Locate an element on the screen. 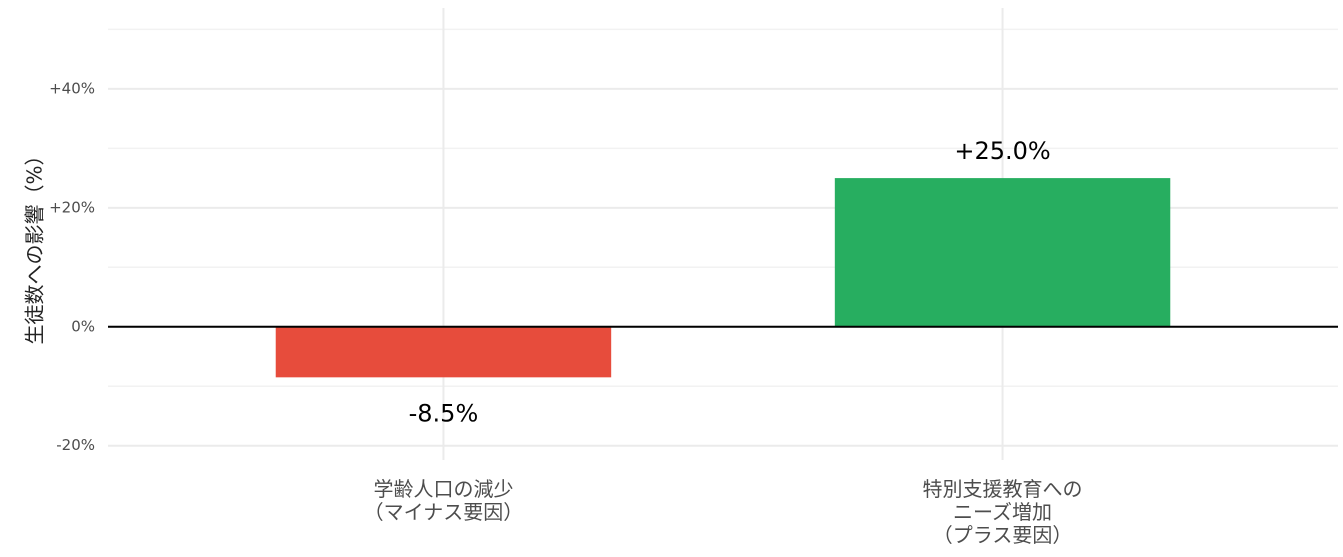  y-tick-label: -20% is located at coordinates (75, 445).